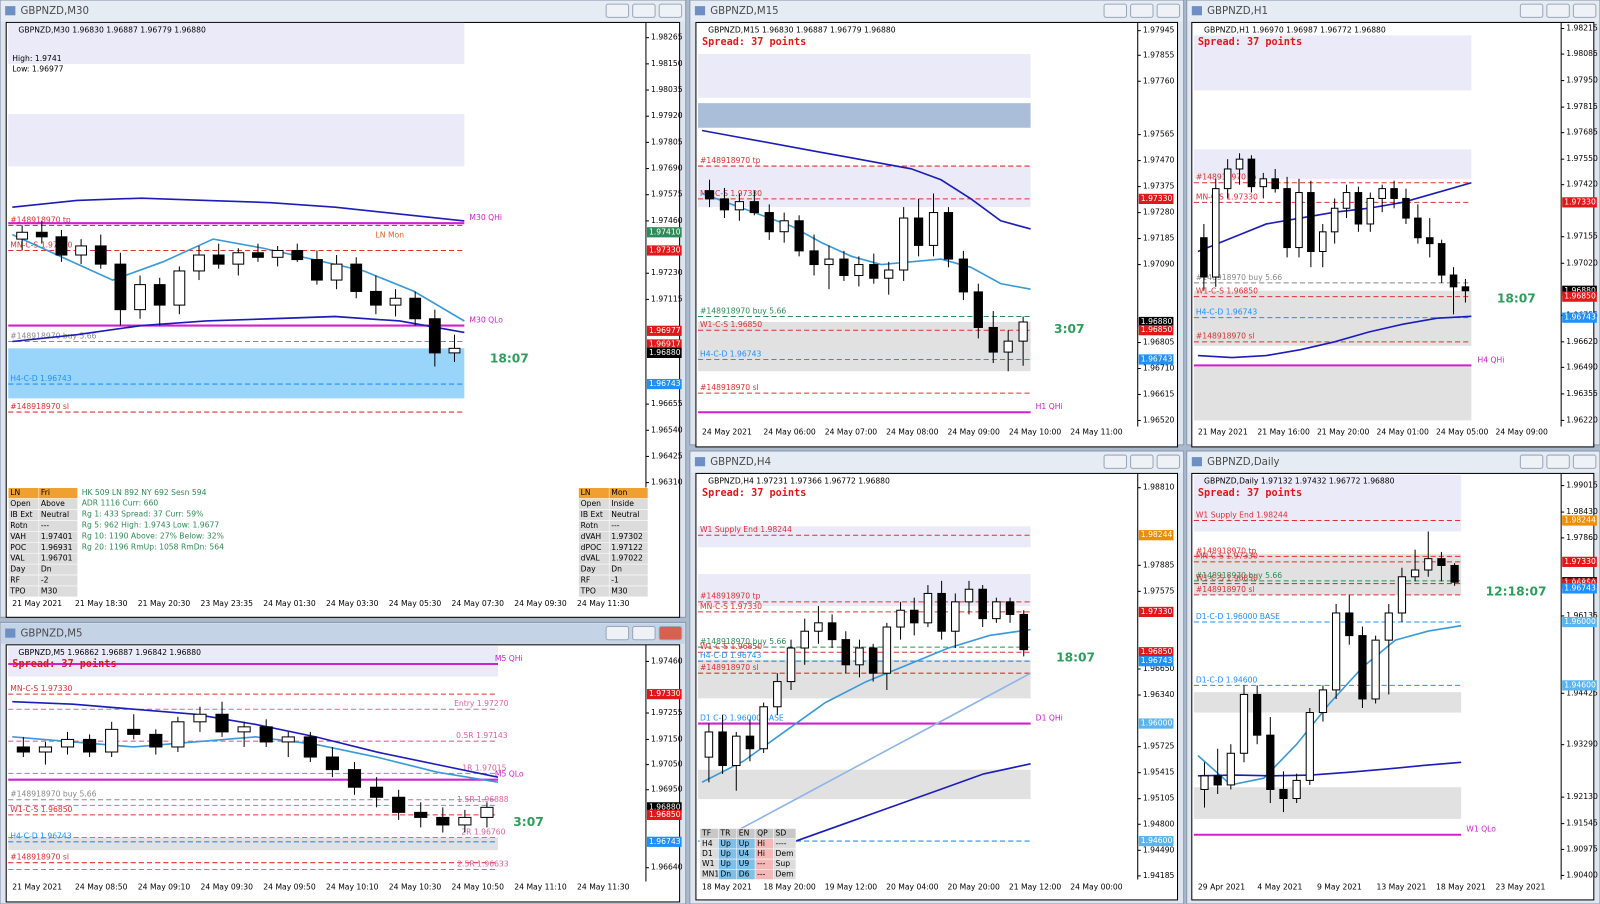 This screenshot has height=904, width=1600. What do you see at coordinates (509, 774) in the screenshot?
I see `level-label: M5 QLo` at bounding box center [509, 774].